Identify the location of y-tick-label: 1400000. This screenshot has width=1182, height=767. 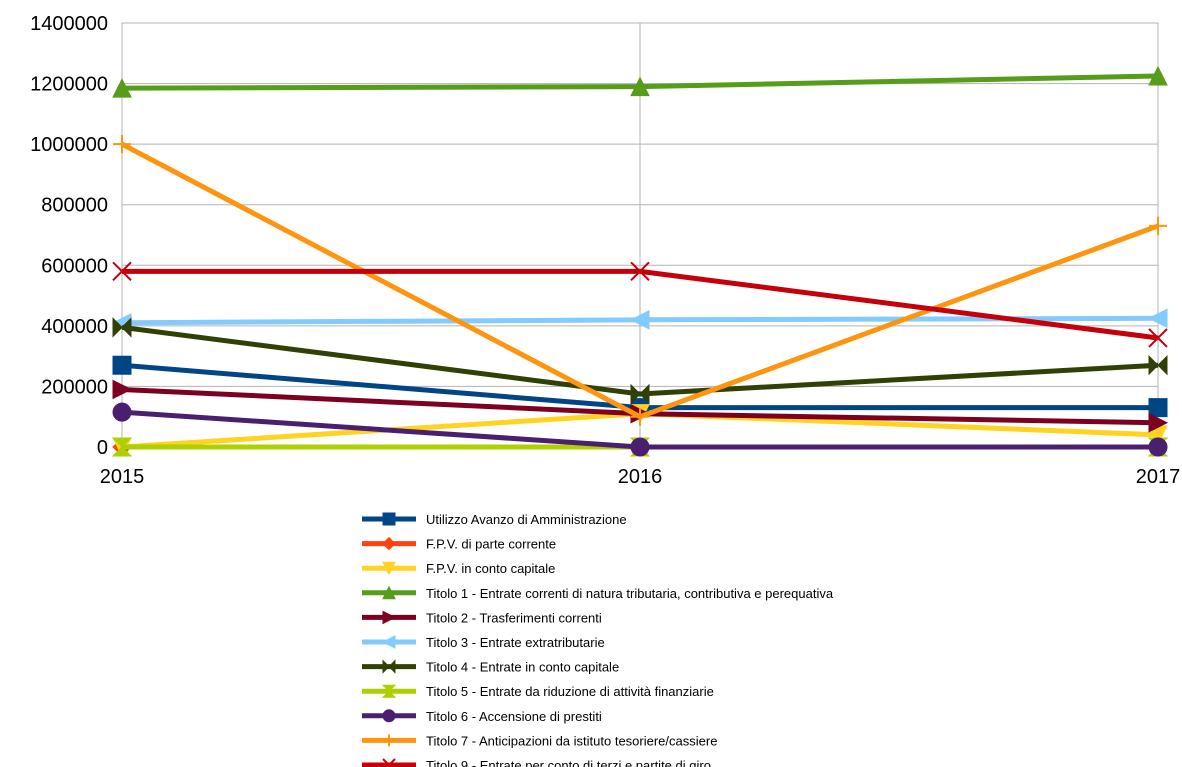
(69, 24).